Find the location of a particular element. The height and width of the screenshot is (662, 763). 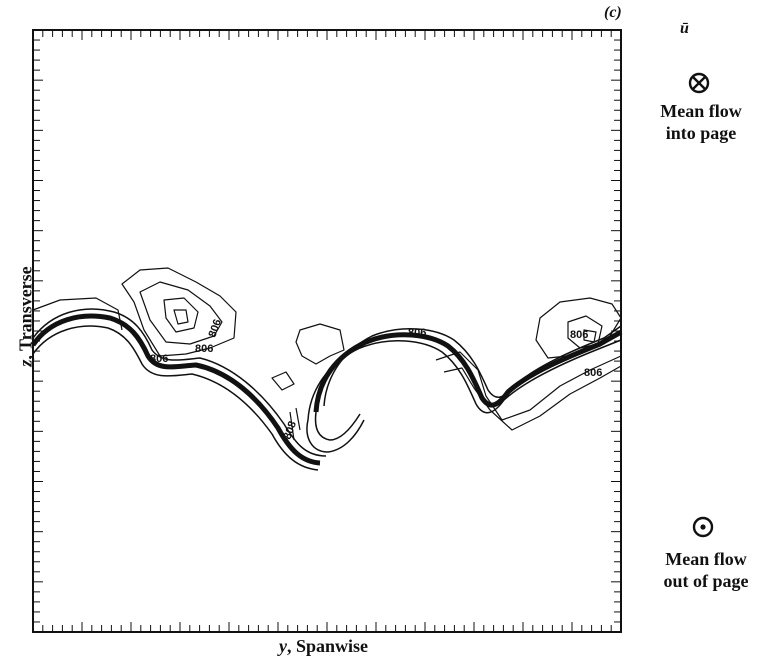

x-axis-label: y, Spanwise is located at coordinates (323, 646).